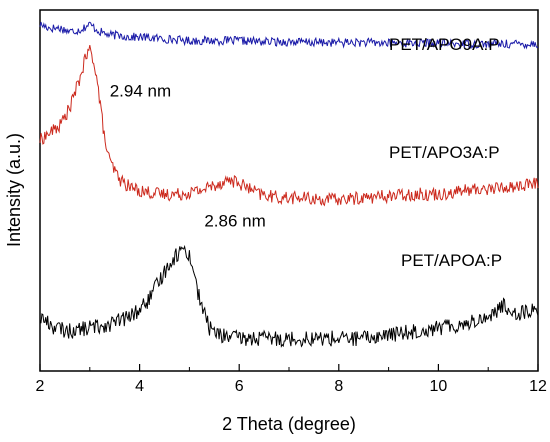 The width and height of the screenshot is (550, 442). Describe the element at coordinates (188, 156) in the screenshot. I see `annotations: 2.94 nm 2.86 nm` at that location.